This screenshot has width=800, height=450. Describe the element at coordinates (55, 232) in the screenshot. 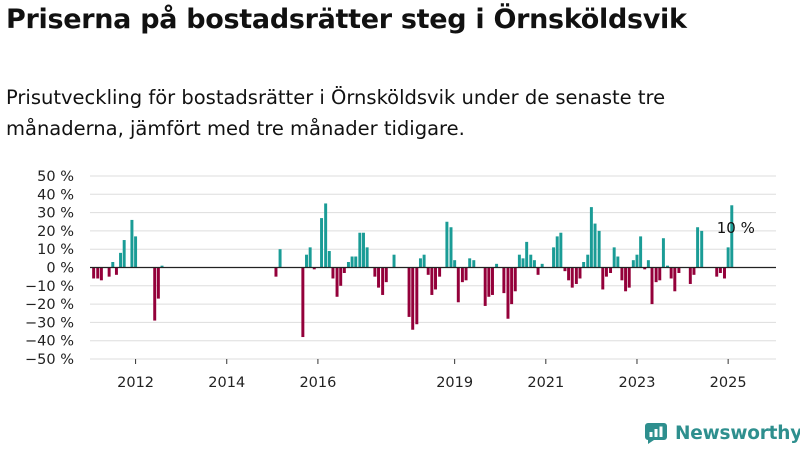

I see `y-tick-label: 20 %` at that location.